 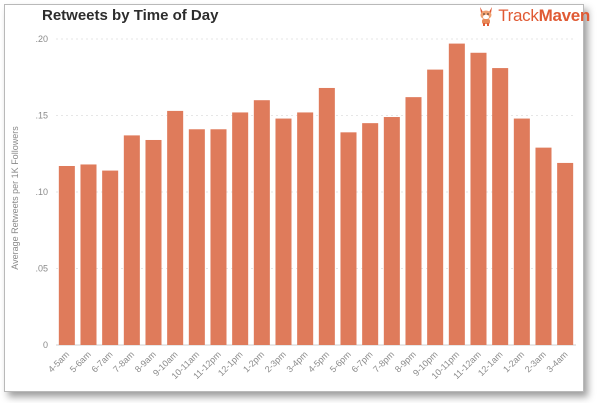 I want to click on y-axis-label: Average Retweets per 1K Followers, so click(x=15, y=198).